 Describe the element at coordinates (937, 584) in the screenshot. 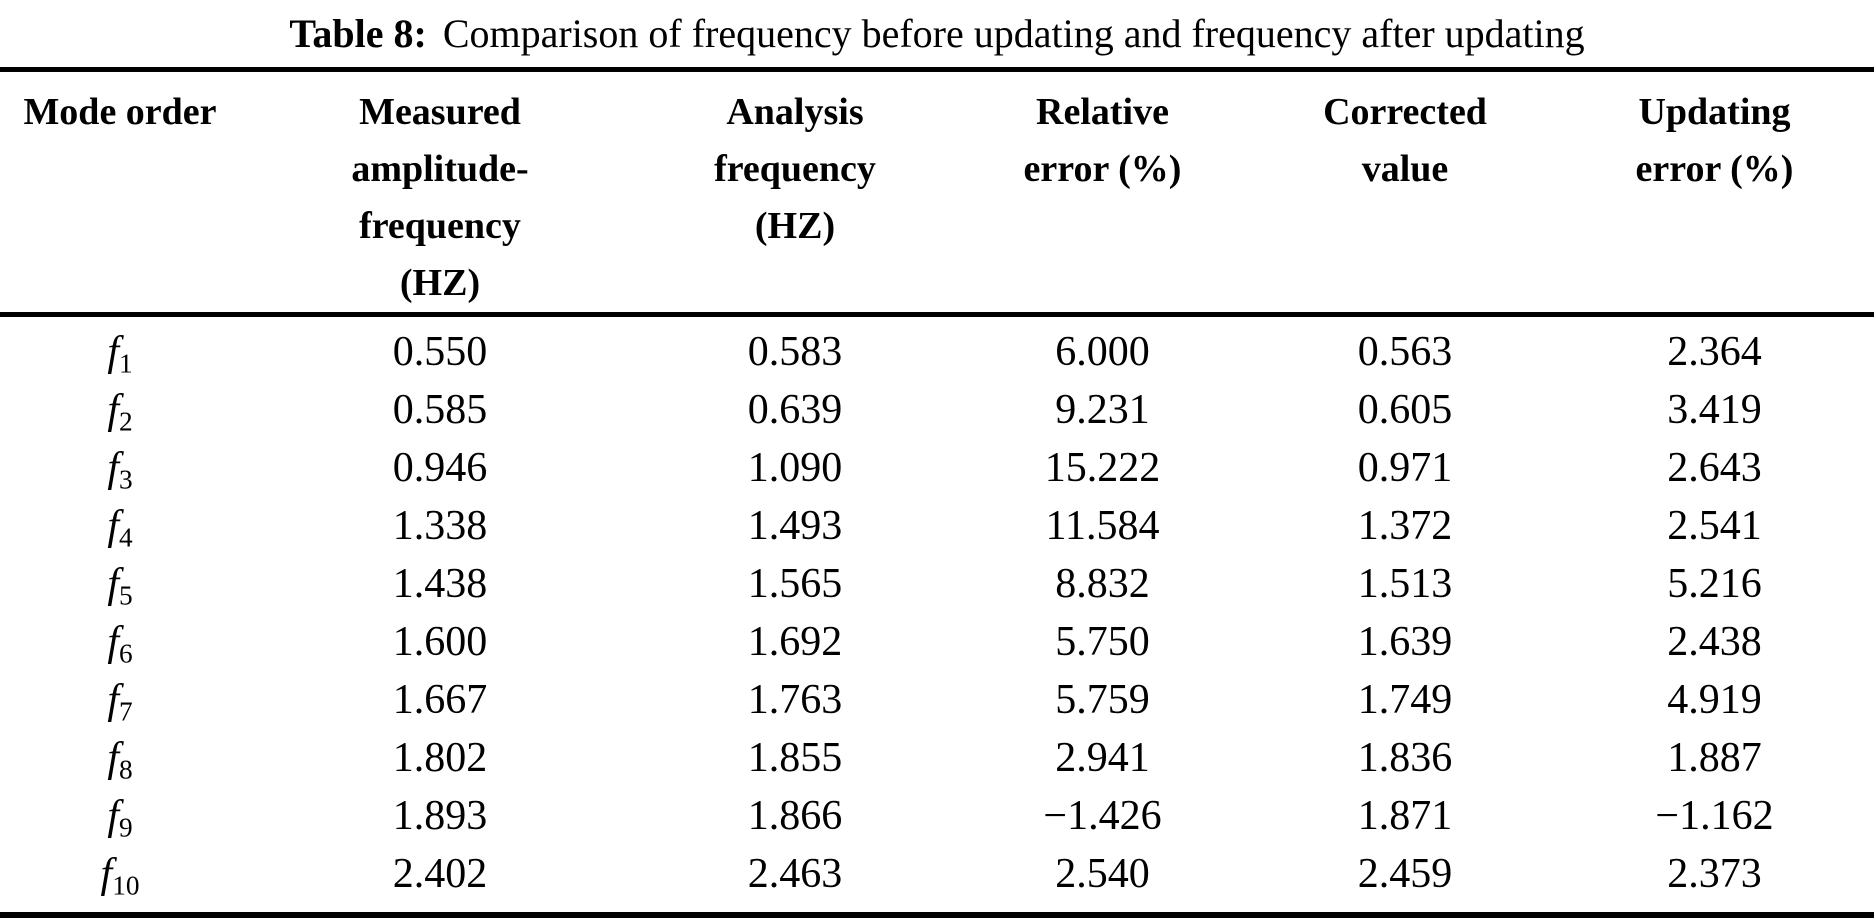

I see `table-row-f5: f5 1.438 1.565 8.832 1.513 5.216` at that location.